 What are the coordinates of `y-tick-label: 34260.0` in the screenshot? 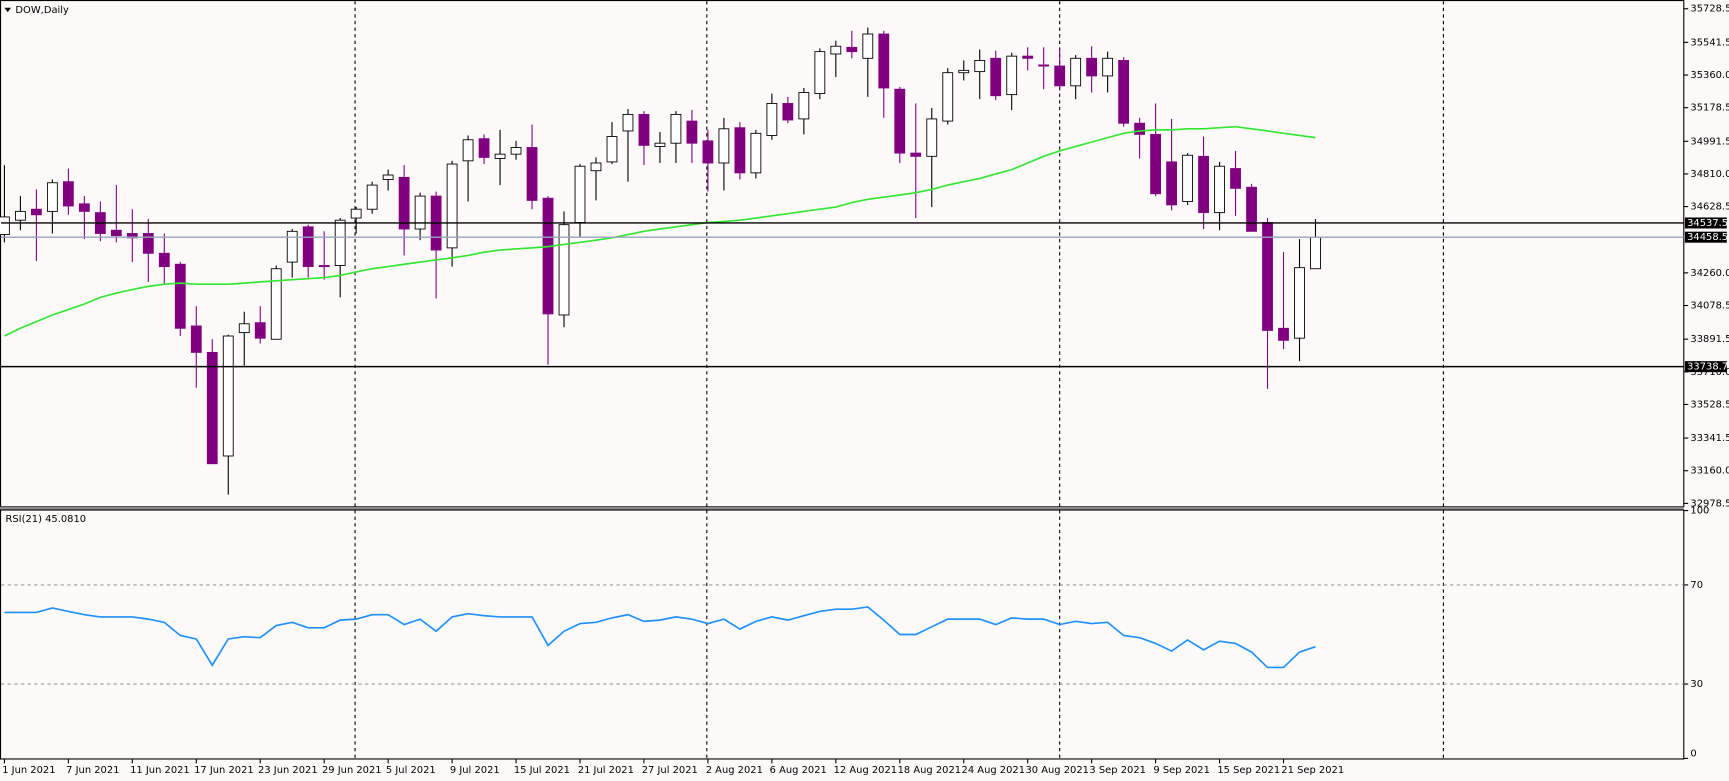 It's located at (1709, 273).